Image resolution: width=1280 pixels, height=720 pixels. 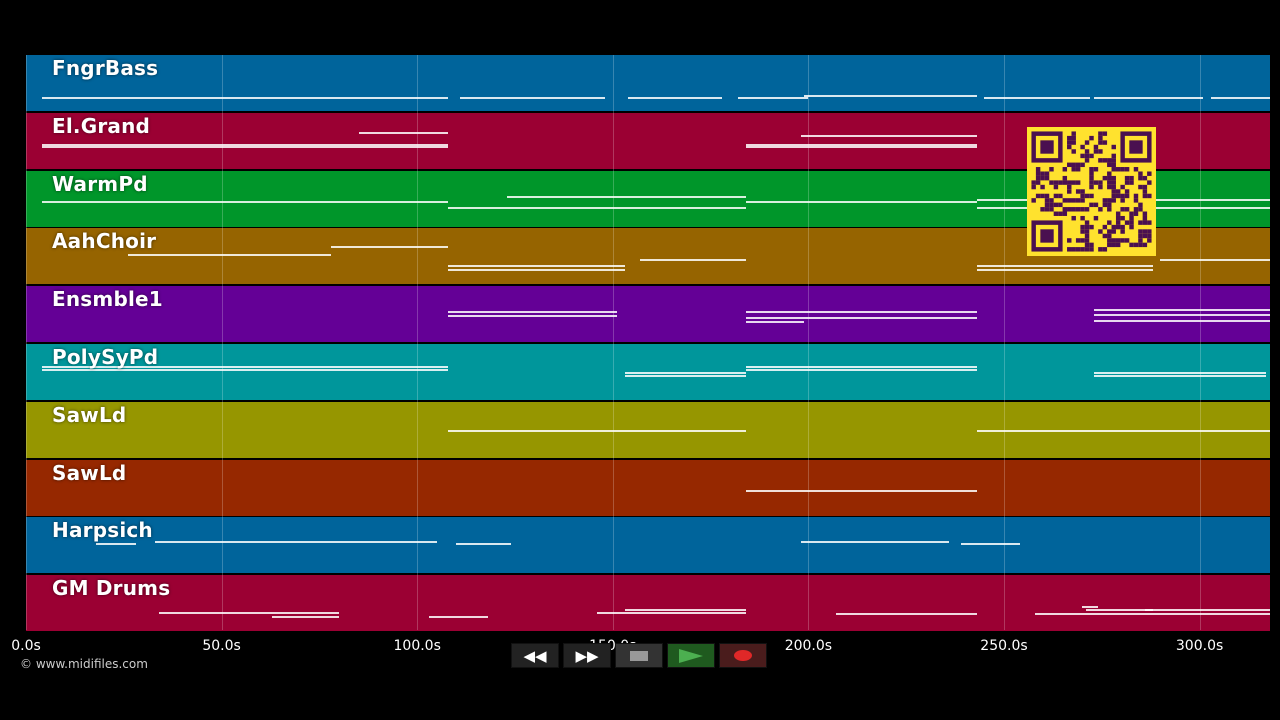 What do you see at coordinates (105, 357) in the screenshot?
I see `track-name: PolySyPd` at bounding box center [105, 357].